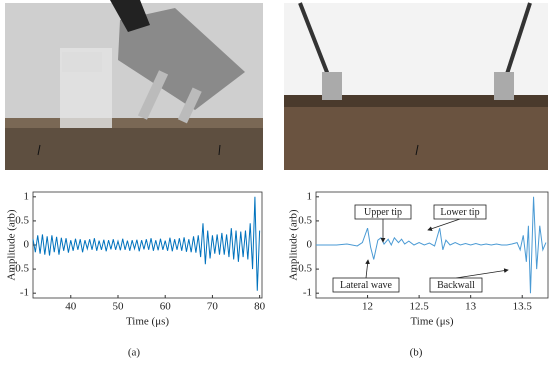 The width and height of the screenshot is (550, 367). Describe the element at coordinates (213, 307) in the screenshot. I see `x-tick-label: 70` at that location.